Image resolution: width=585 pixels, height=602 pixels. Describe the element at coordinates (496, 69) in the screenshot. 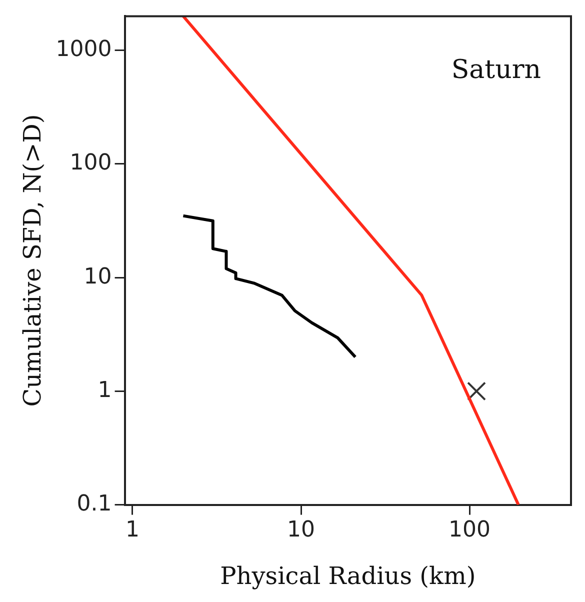

I see `annotation: Saturn` at that location.